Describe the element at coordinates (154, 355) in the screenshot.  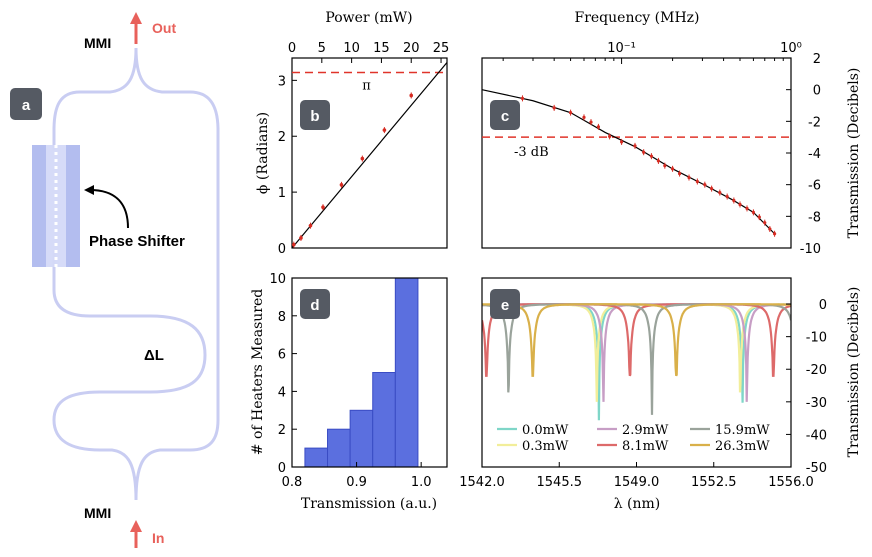
I see `delta-l-label: ΔL` at that location.